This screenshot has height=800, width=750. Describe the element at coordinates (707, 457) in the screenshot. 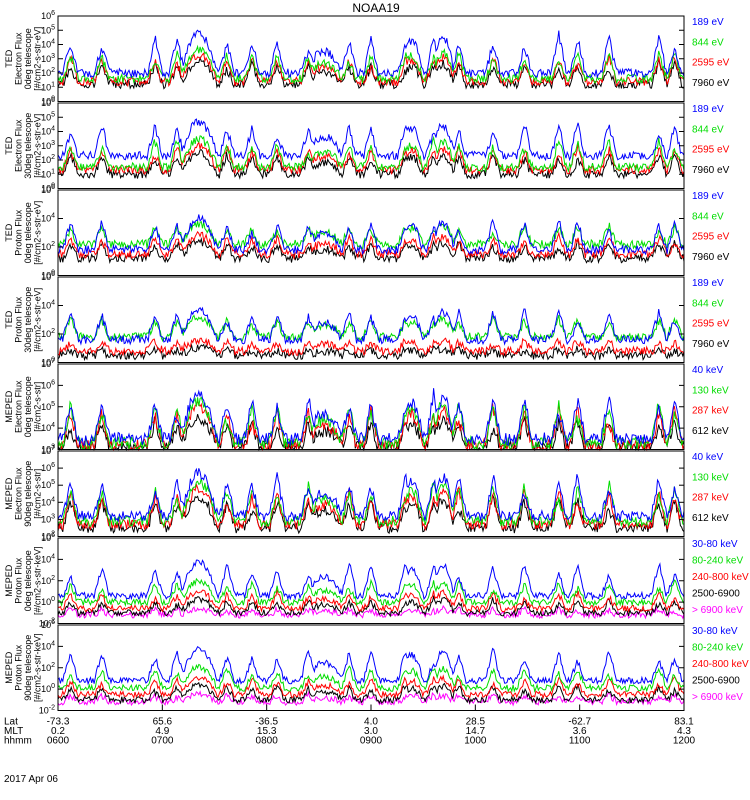

I see `legend-entry: 40 keV` at that location.